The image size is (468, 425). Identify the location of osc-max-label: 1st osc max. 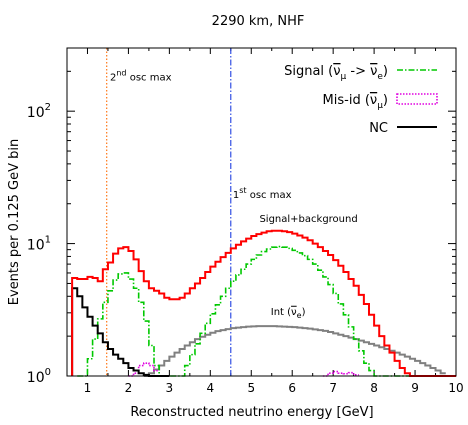
(262, 193).